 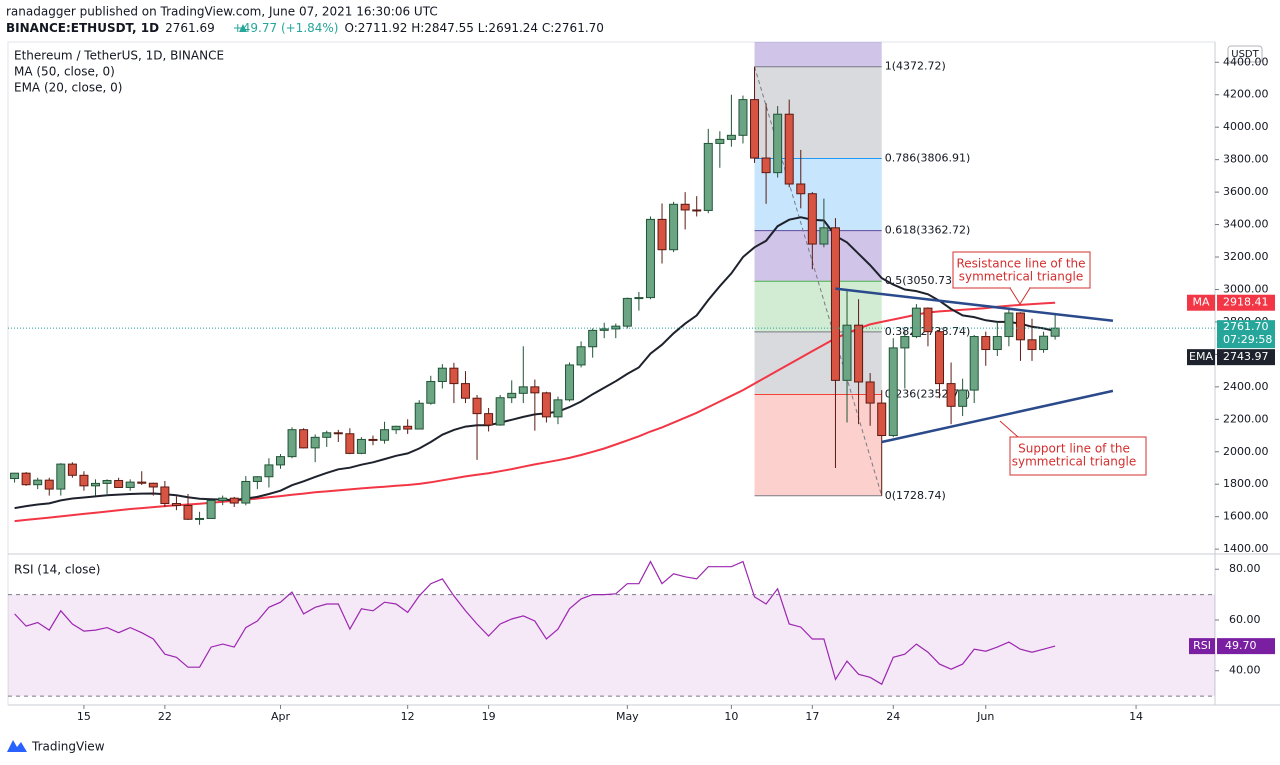 I want to click on y-tick-label: 2000.00, so click(x=1246, y=451).